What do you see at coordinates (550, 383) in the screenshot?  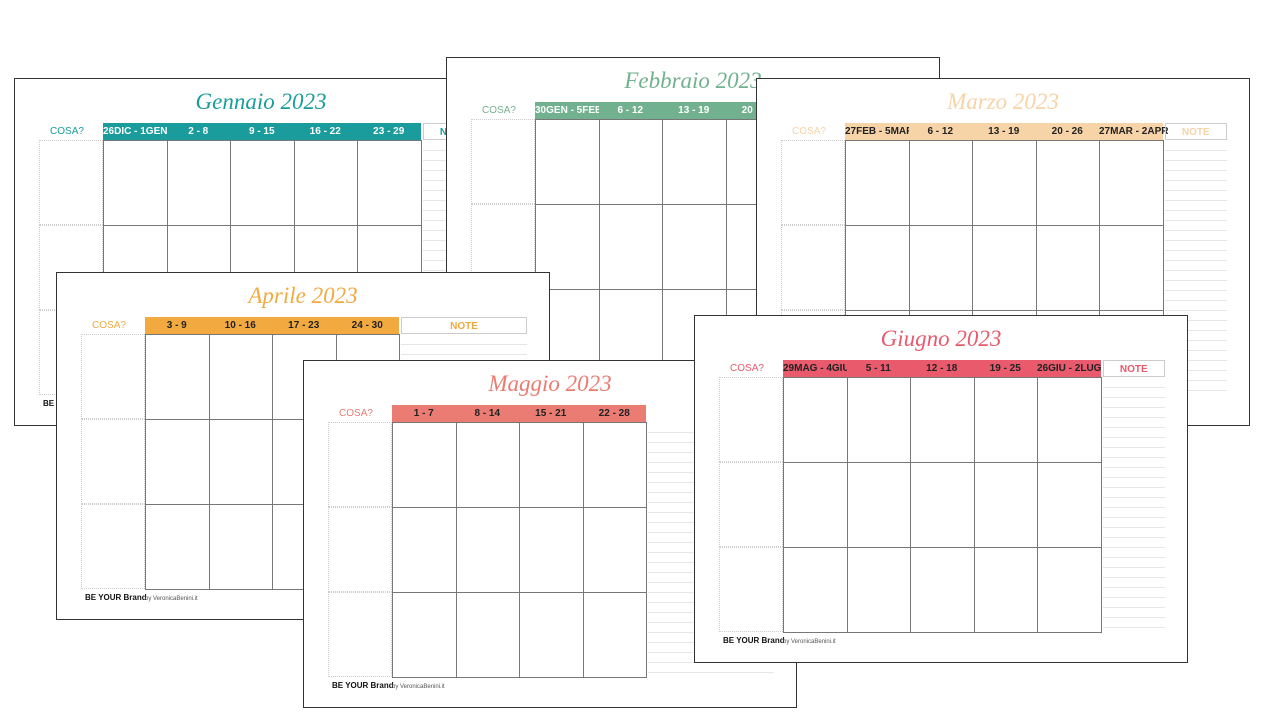 I see `page-title: Maggio 2023` at bounding box center [550, 383].